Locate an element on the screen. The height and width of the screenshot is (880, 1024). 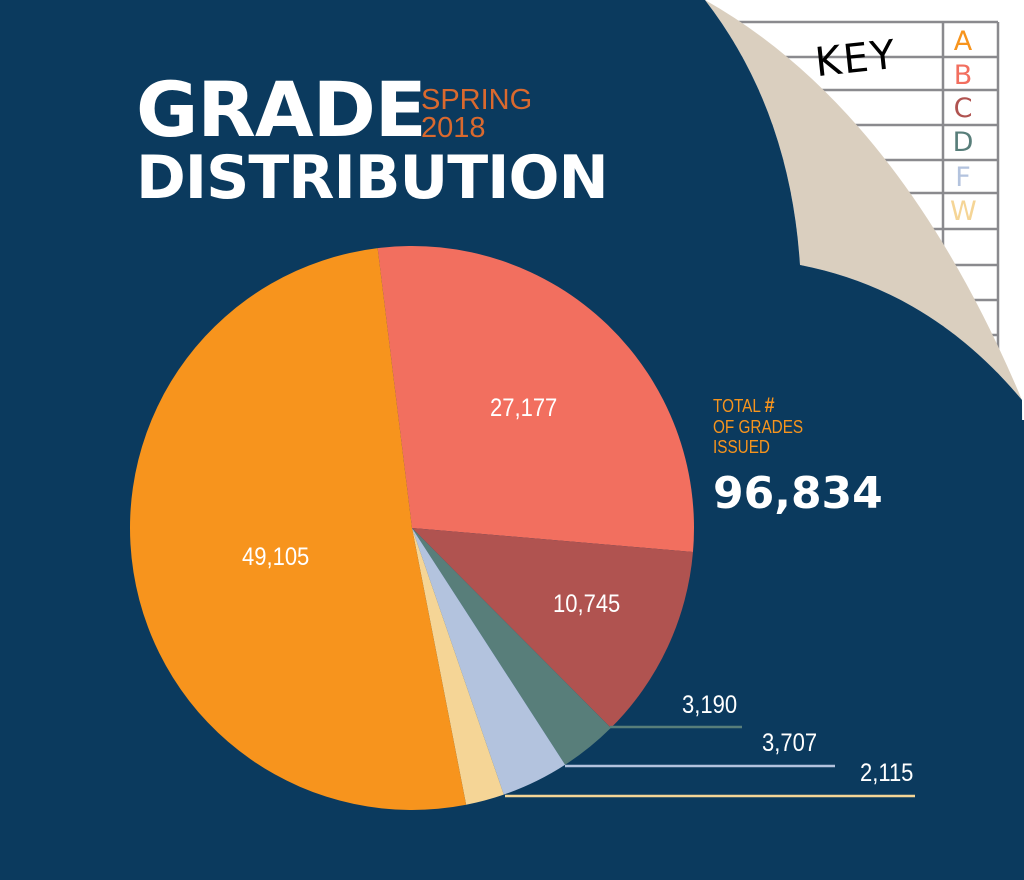
total-label-line3: ISSUED is located at coordinates (741, 447).